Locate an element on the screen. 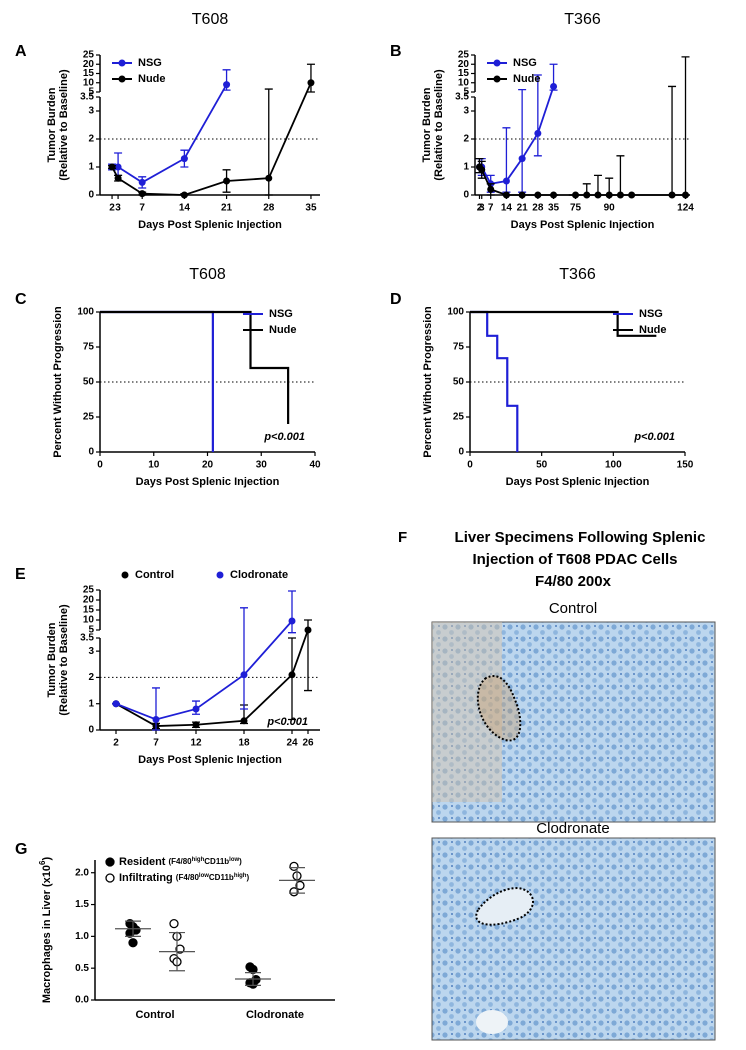 The width and height of the screenshot is (746, 1050). micrograph is located at coordinates (573, 722).